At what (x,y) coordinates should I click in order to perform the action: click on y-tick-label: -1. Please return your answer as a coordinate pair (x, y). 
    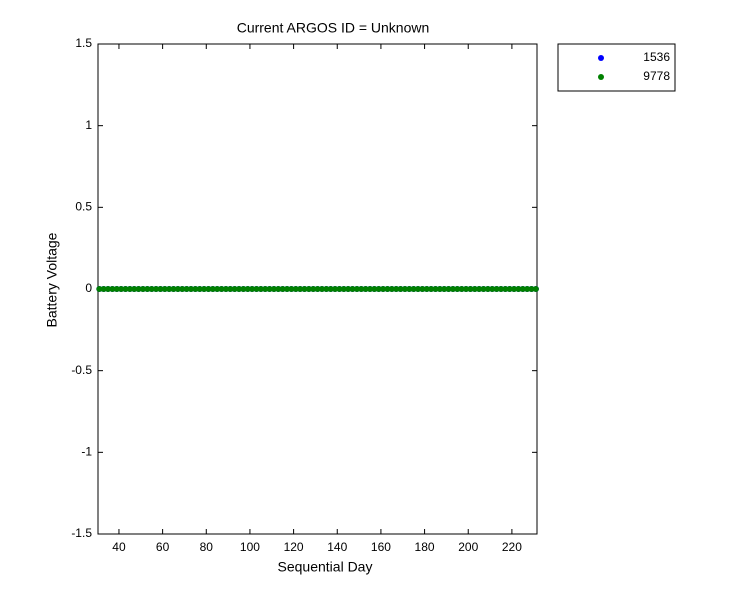
    Looking at the image, I should click on (86, 452).